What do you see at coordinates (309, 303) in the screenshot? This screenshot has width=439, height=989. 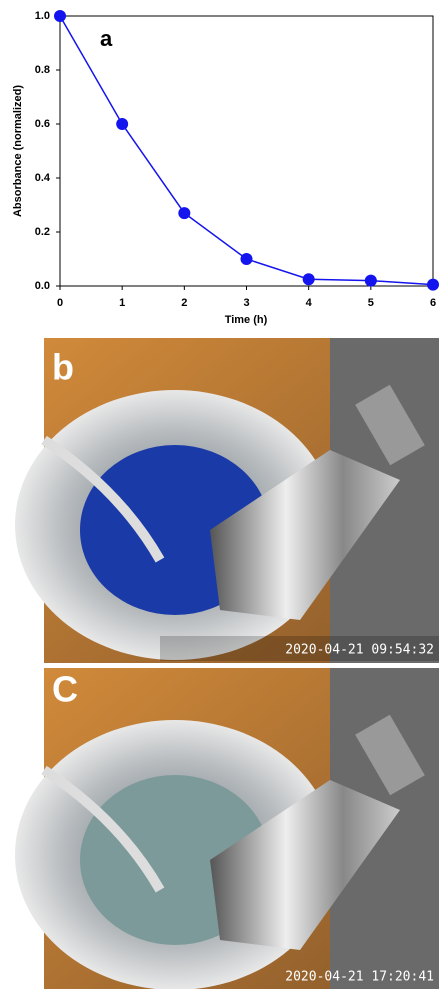 I see `x-tick-label: 4` at bounding box center [309, 303].